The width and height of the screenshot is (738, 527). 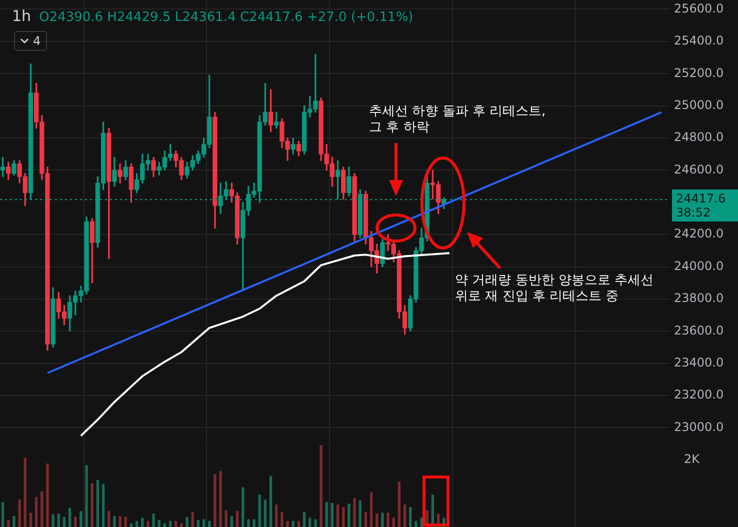 What do you see at coordinates (693, 213) in the screenshot?
I see `text: 38:52` at bounding box center [693, 213].